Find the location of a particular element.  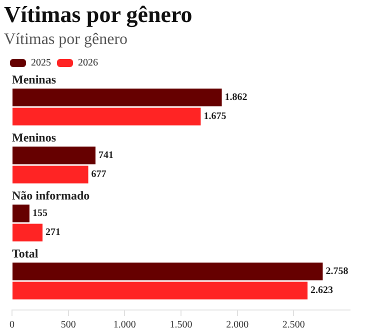

data-label: 1.862 is located at coordinates (236, 98).